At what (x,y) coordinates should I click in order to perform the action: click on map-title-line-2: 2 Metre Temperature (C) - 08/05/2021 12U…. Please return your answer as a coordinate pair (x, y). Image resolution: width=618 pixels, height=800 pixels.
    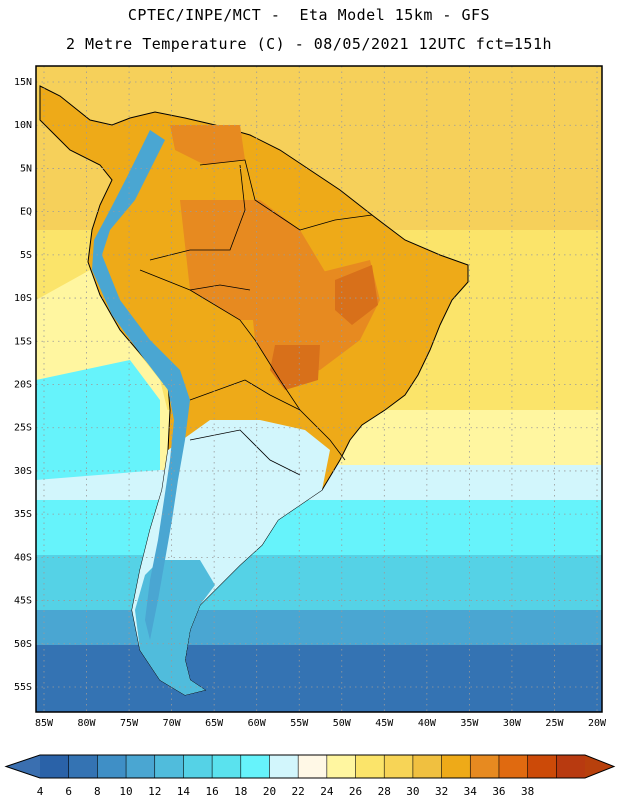
    Looking at the image, I should click on (309, 44).